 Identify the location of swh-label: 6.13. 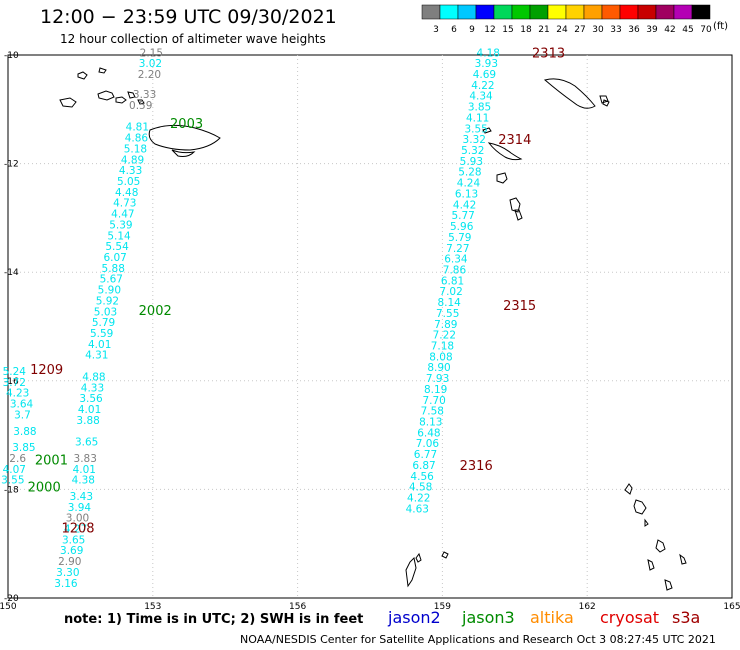
(466, 194).